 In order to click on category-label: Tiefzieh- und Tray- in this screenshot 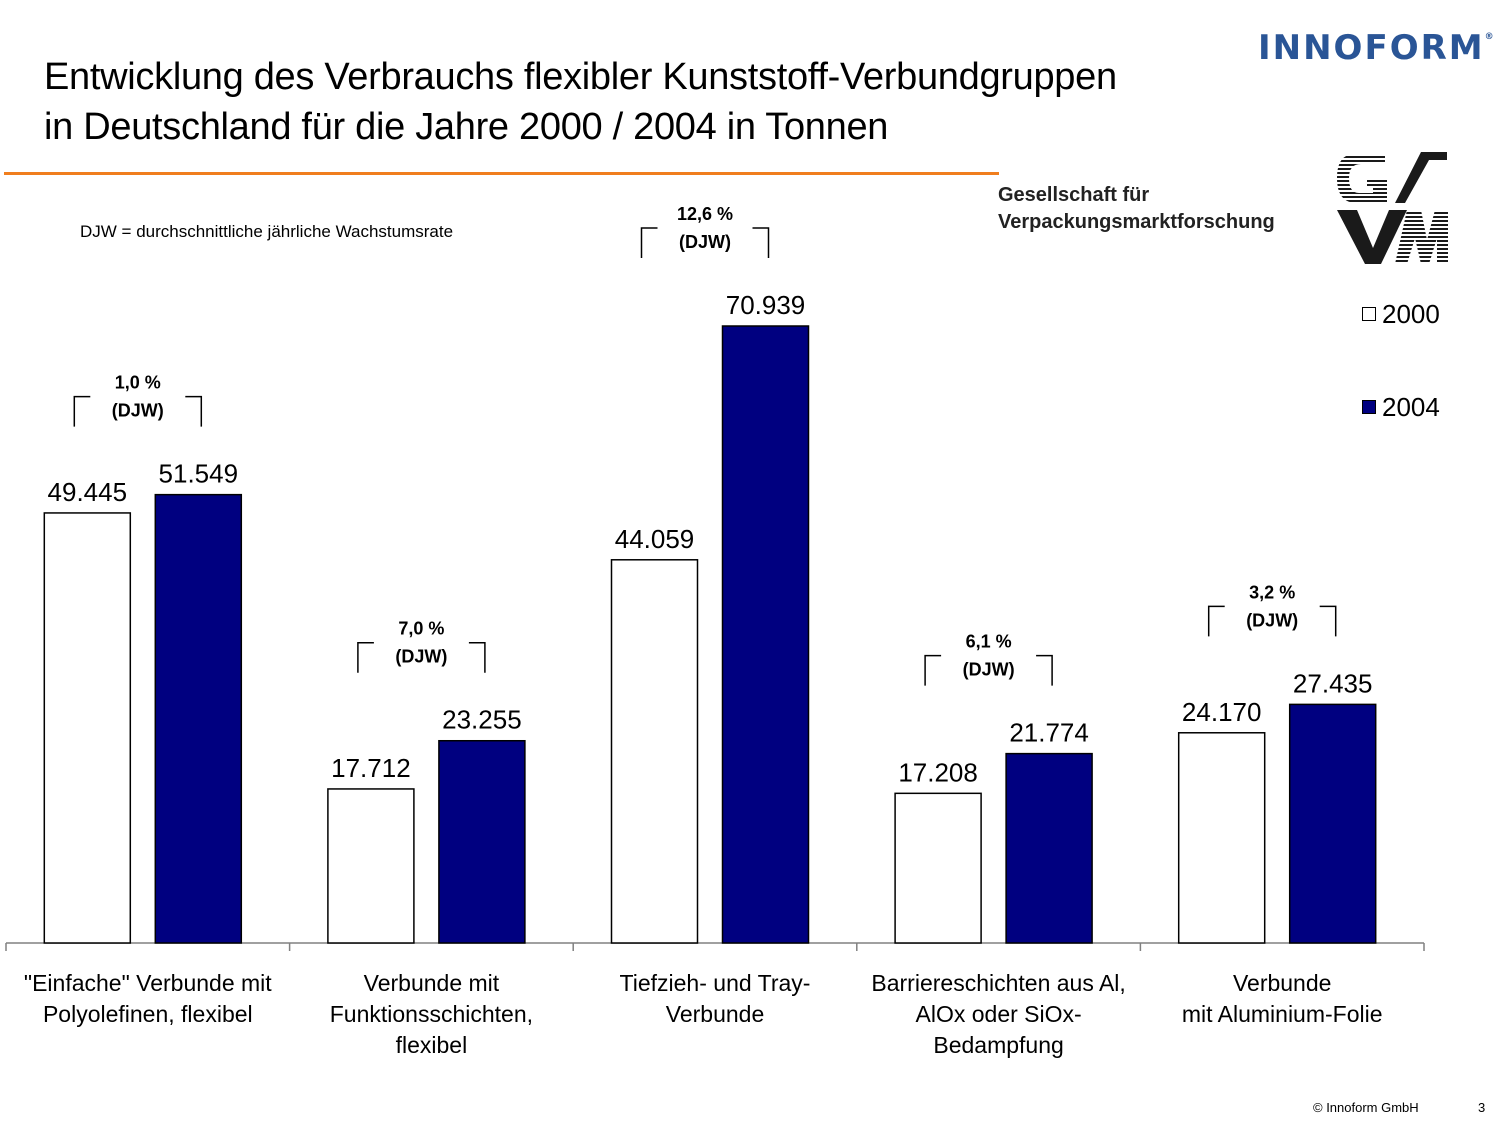, I will do `click(715, 983)`.